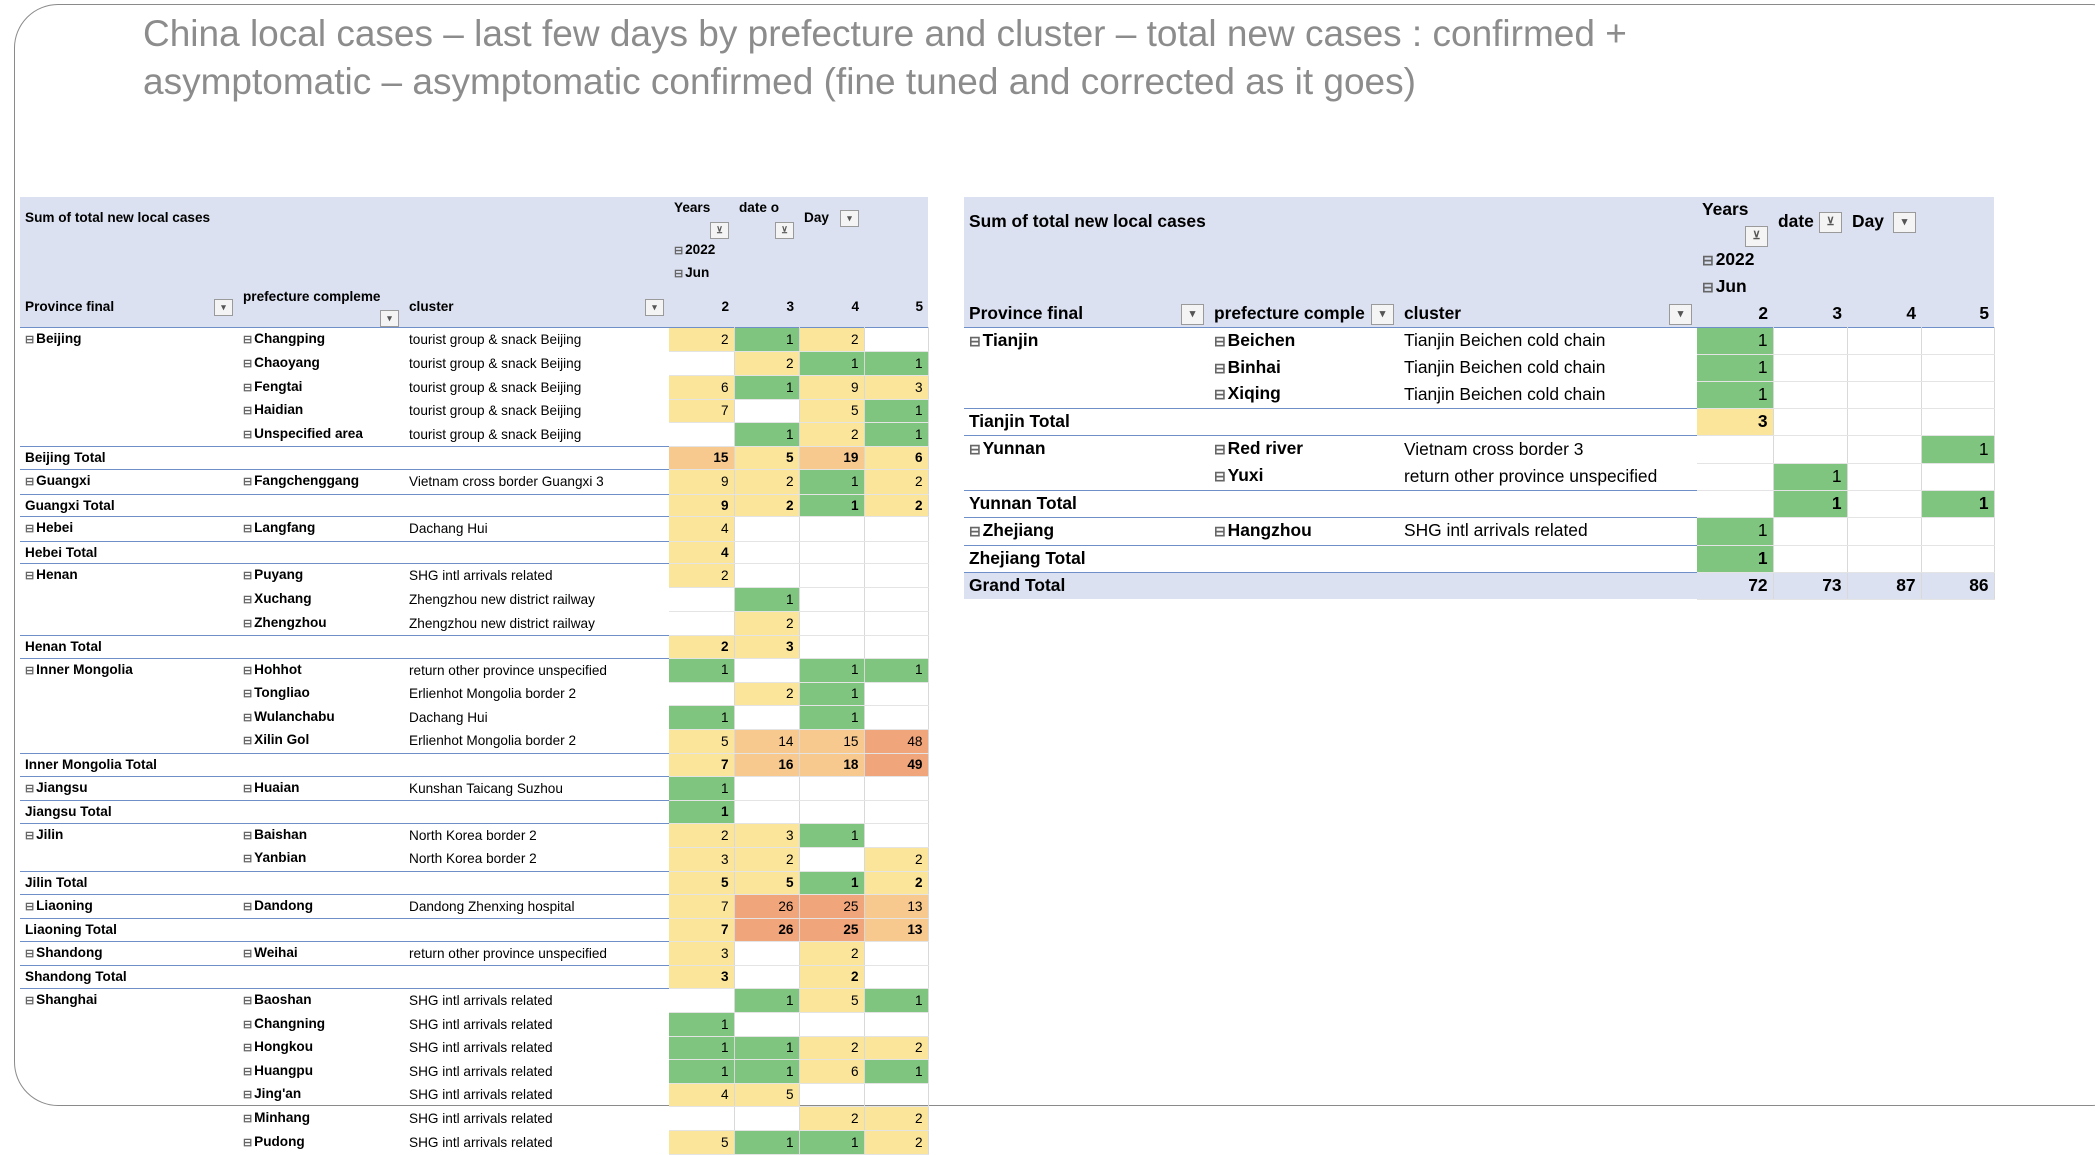 This screenshot has height=1155, width=2095. What do you see at coordinates (321, 1143) in the screenshot?
I see `prefecture-cell: ⊟ Pudong` at bounding box center [321, 1143].